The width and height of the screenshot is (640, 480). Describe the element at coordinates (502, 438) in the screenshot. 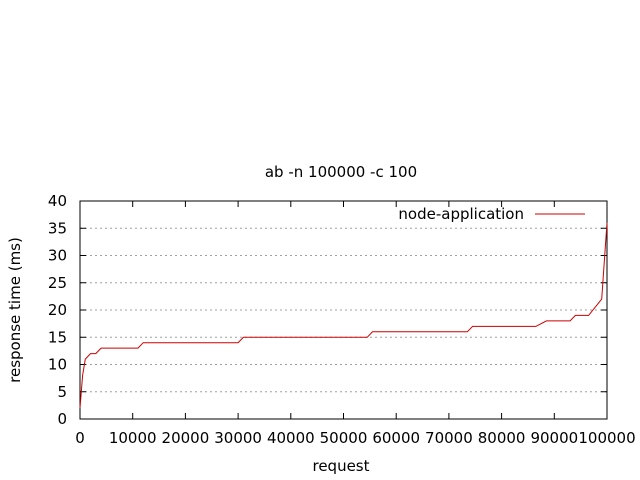

I see `x-tick-label: 80000` at that location.